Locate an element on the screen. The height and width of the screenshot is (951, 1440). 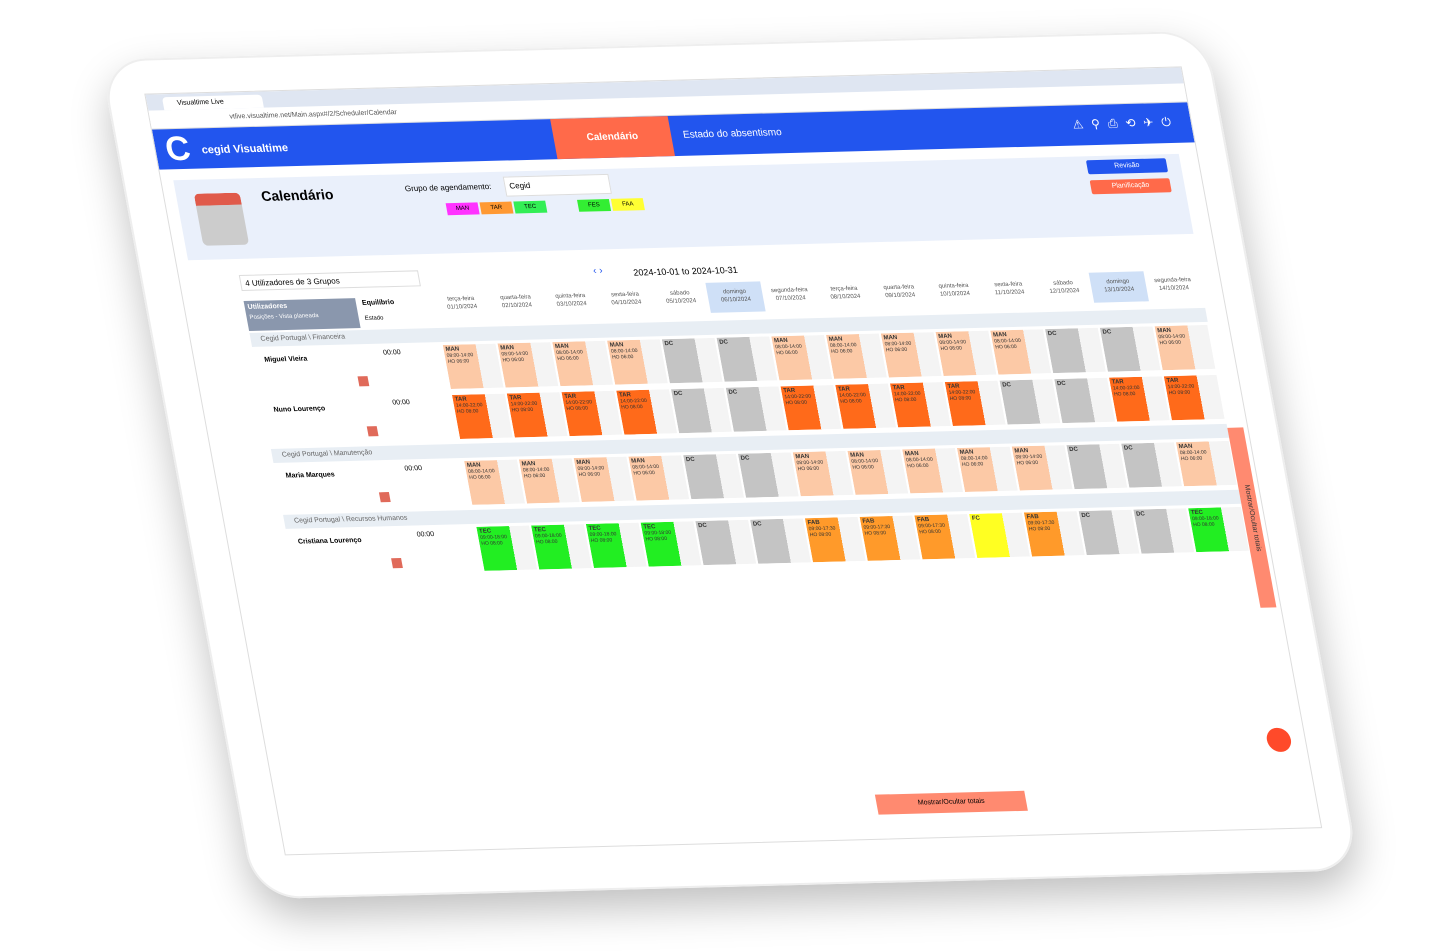
day-date: 04/10/2024 is located at coordinates (627, 303).